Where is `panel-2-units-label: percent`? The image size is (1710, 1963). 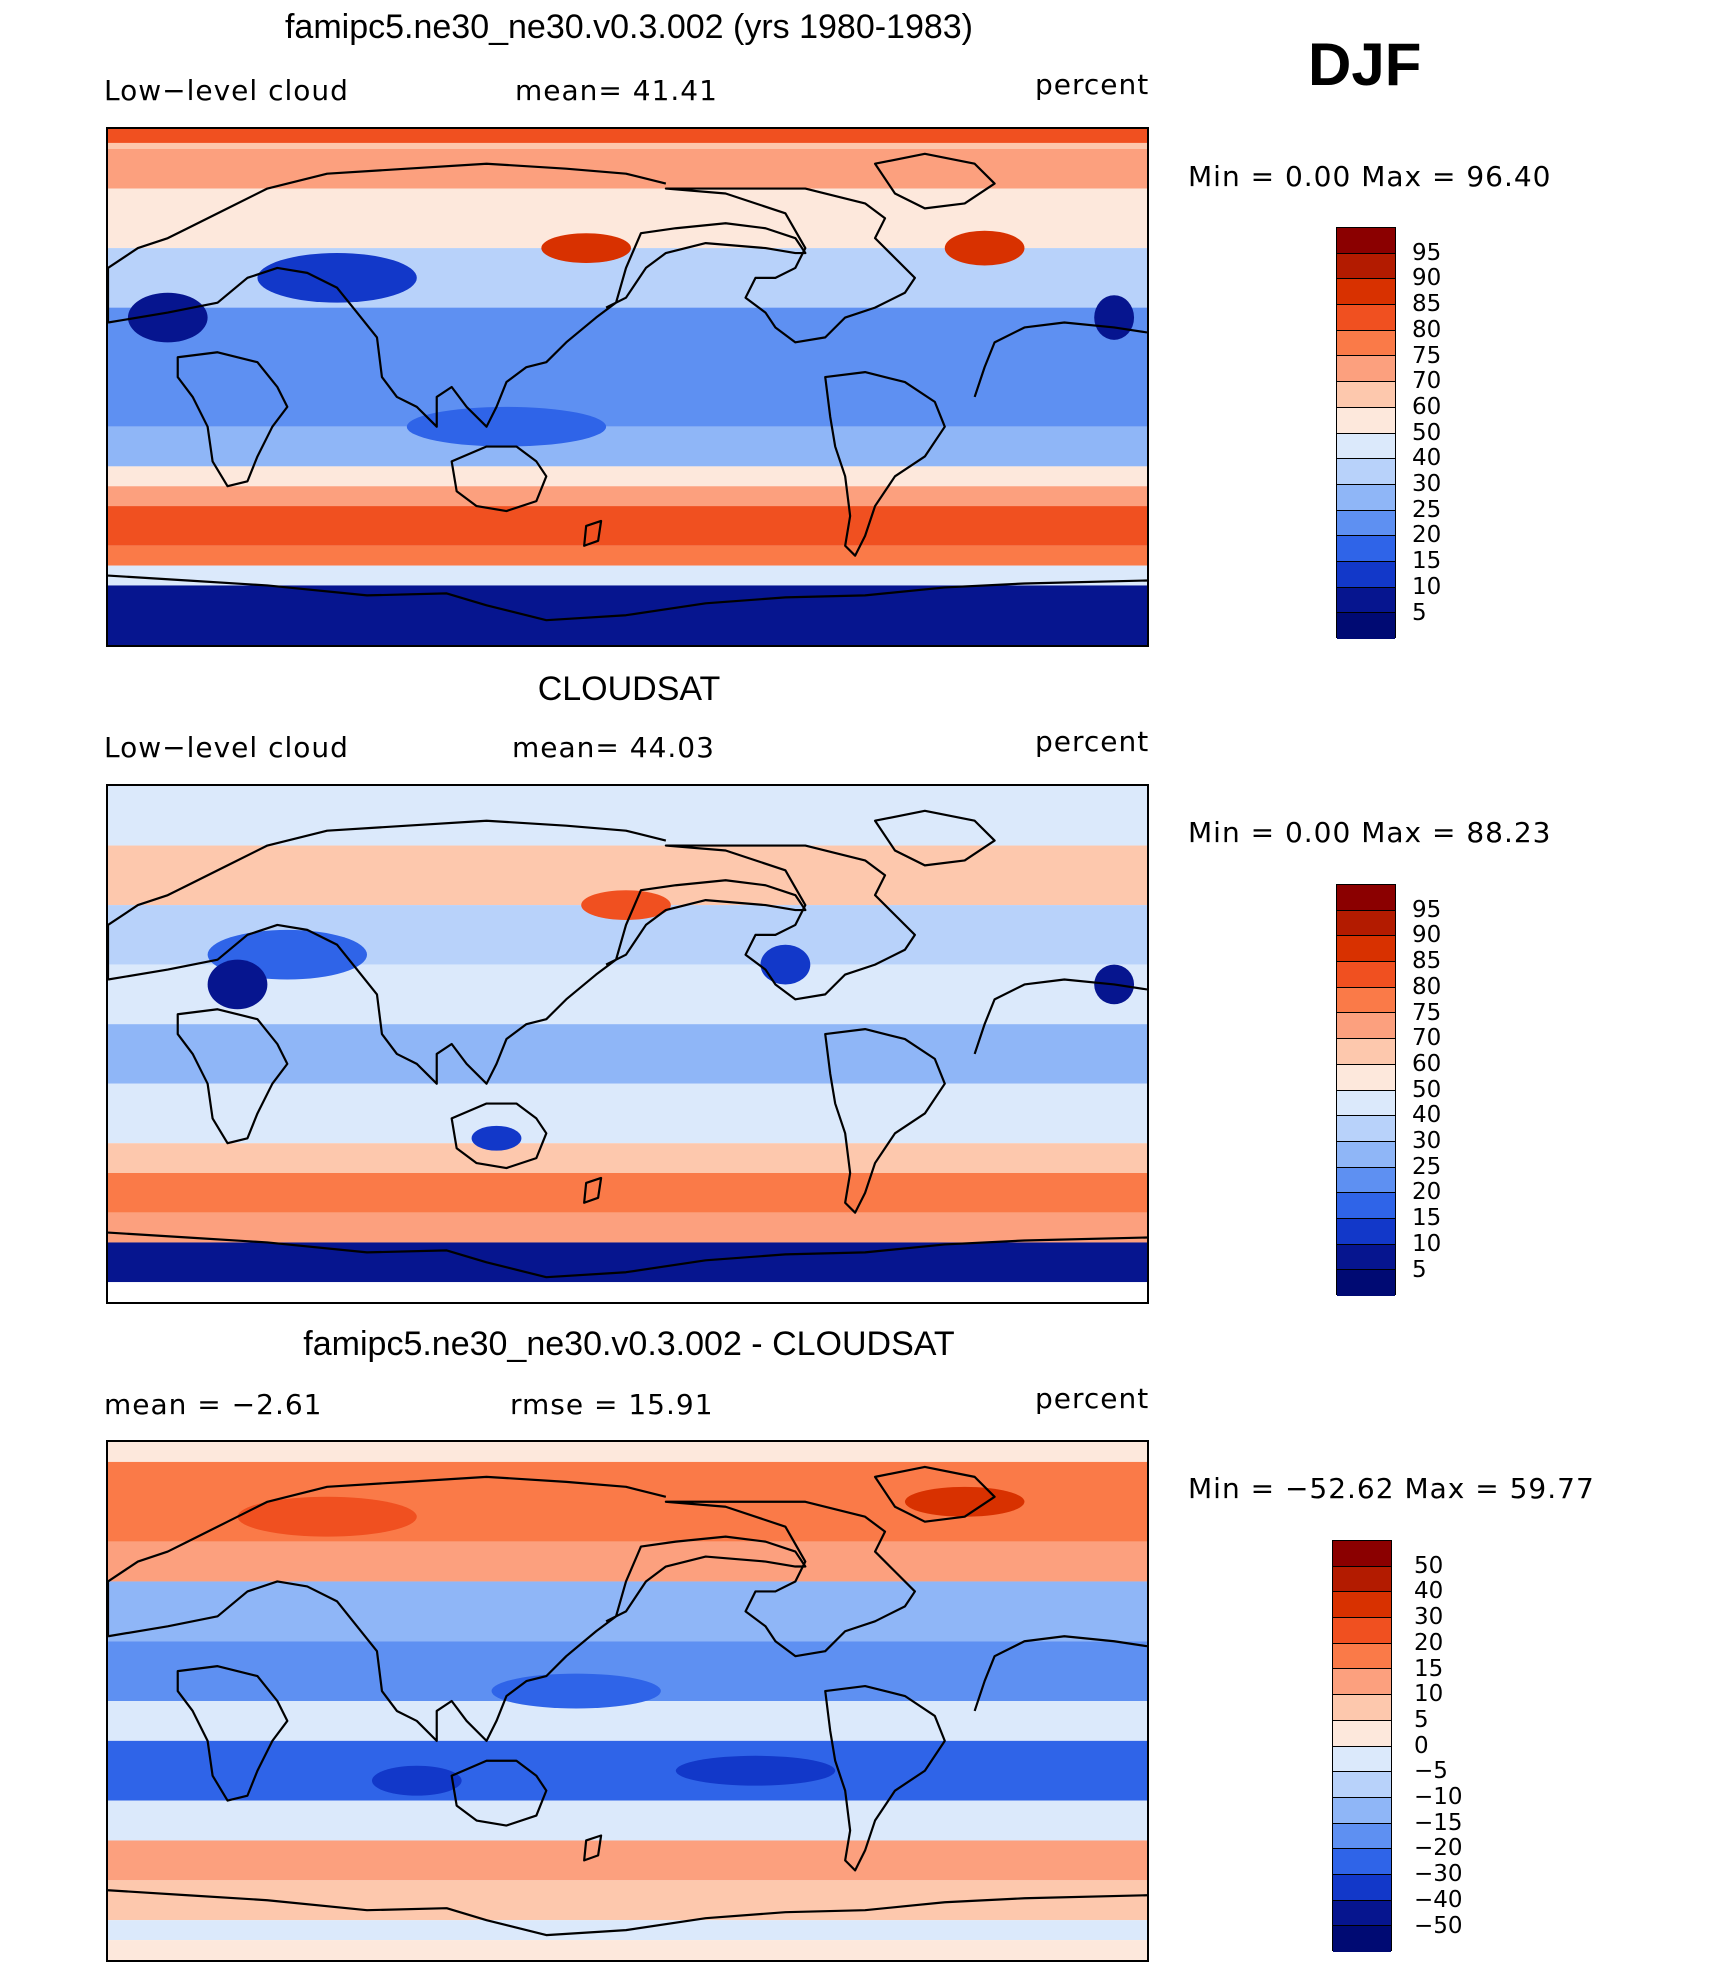 panel-2-units-label: percent is located at coordinates (1092, 741).